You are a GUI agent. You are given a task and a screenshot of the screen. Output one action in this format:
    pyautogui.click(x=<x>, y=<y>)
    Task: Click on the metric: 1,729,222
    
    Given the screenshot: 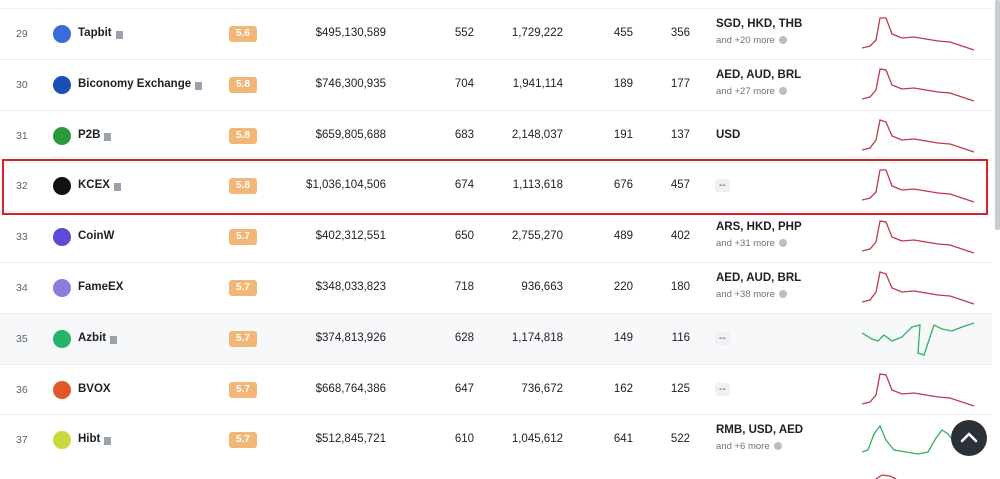 What is the action you would take?
    pyautogui.click(x=537, y=33)
    